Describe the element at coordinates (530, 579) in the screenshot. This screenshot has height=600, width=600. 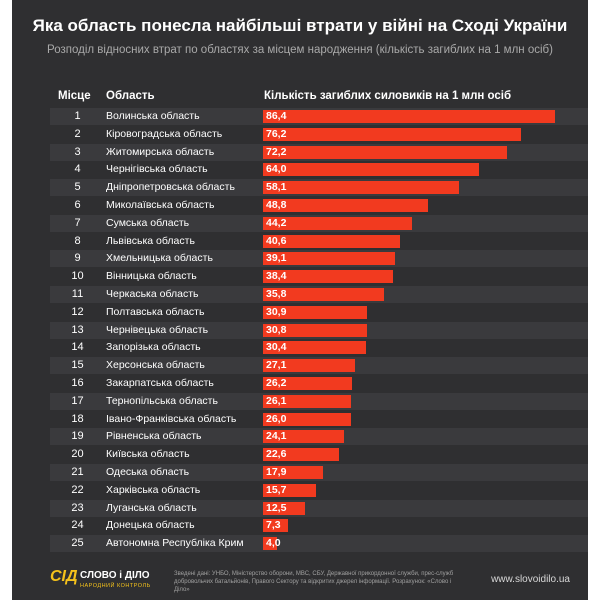
I see `site-link: www.slovoidilo.ua` at that location.